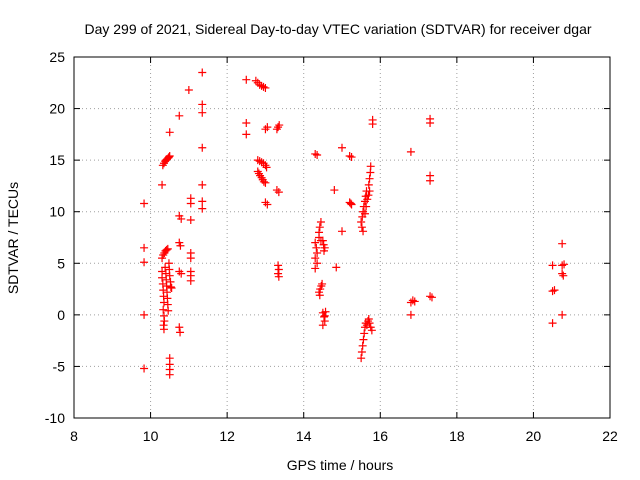  What do you see at coordinates (227, 436) in the screenshot?
I see `x-tick-label: 12` at bounding box center [227, 436].